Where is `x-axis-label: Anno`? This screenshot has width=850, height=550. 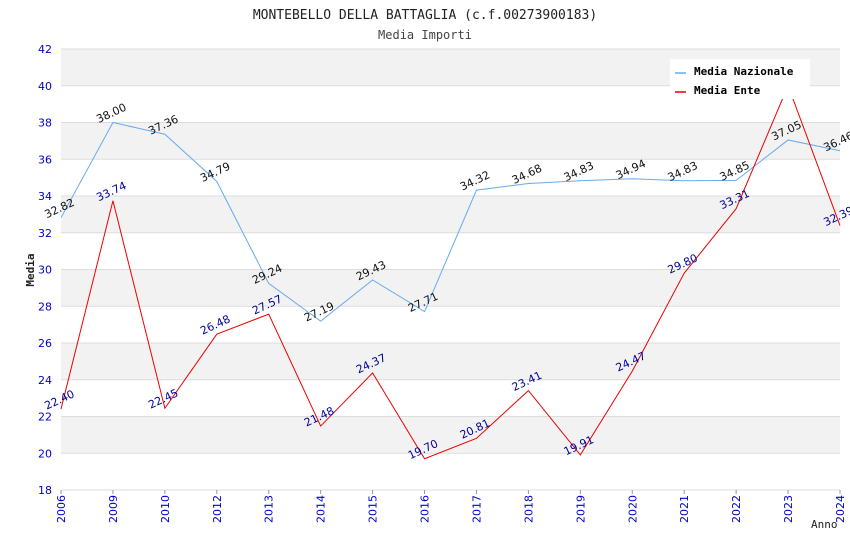 x-axis-label: Anno is located at coordinates (824, 524).